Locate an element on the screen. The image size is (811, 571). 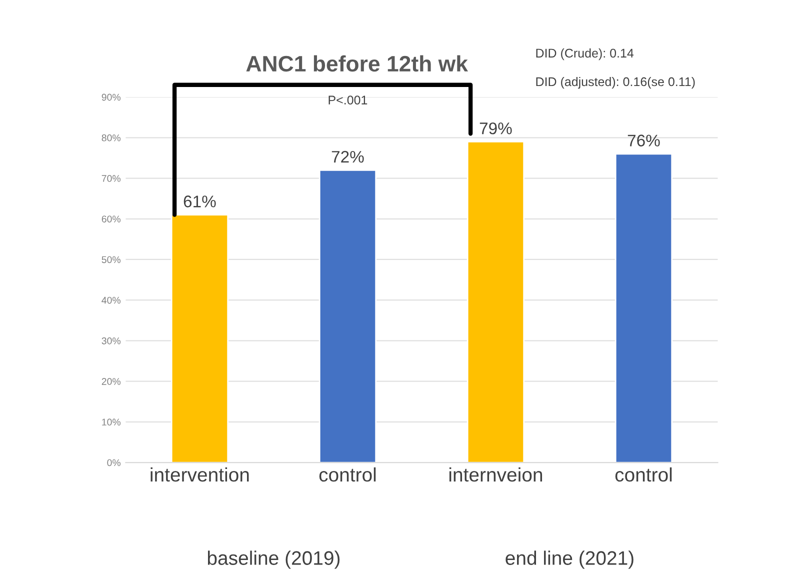
y-tick-label: 60% is located at coordinates (111, 219).